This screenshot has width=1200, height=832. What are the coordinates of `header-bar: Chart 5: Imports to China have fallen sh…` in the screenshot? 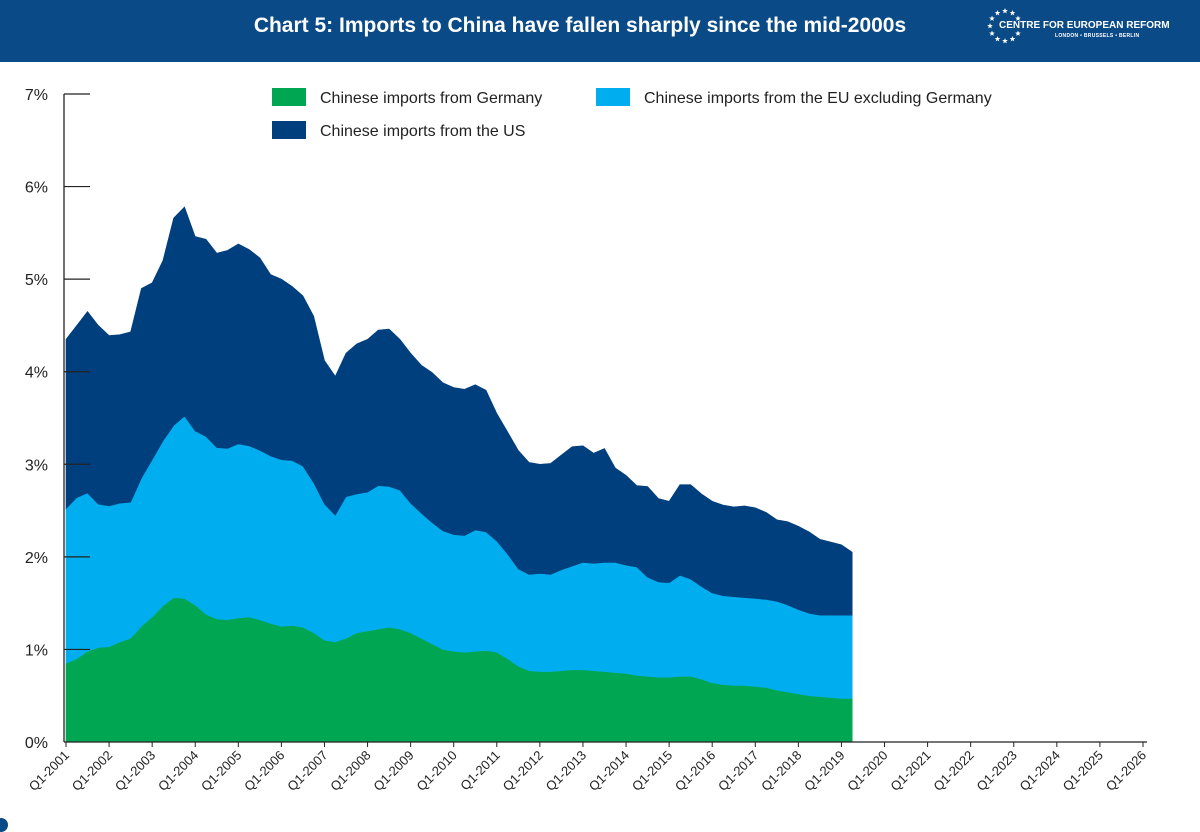 It's located at (600, 31).